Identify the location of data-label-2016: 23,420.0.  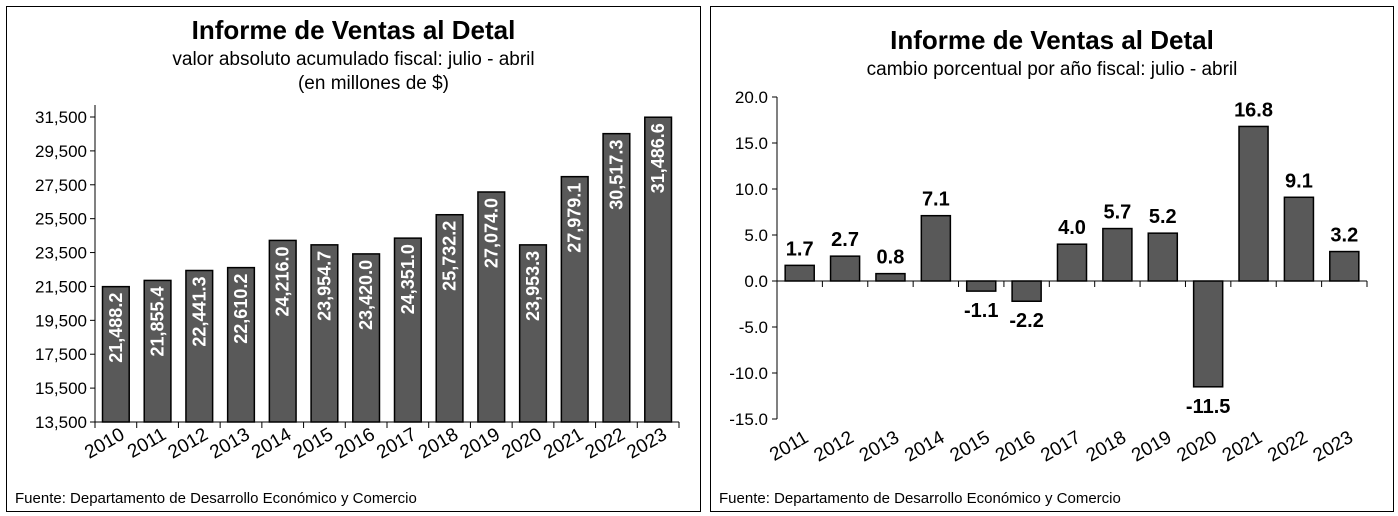
(366, 295).